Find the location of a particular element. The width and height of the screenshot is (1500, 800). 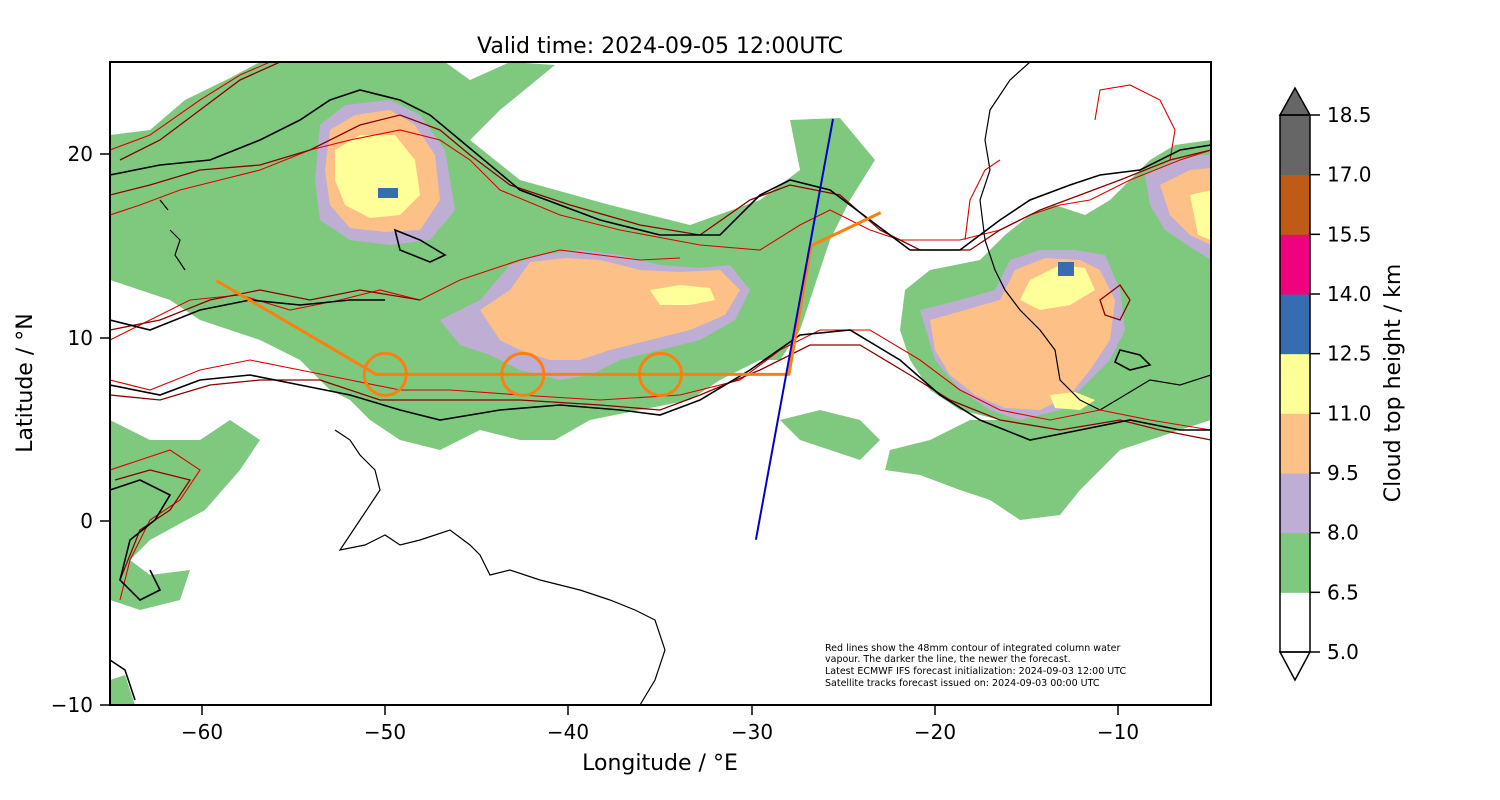

y-tick-label: 10 is located at coordinates (80, 338).